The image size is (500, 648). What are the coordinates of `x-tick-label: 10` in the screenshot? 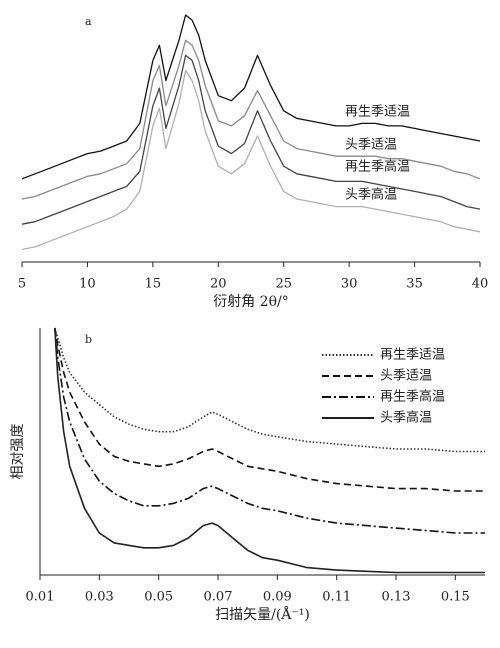 It's located at (87, 284).